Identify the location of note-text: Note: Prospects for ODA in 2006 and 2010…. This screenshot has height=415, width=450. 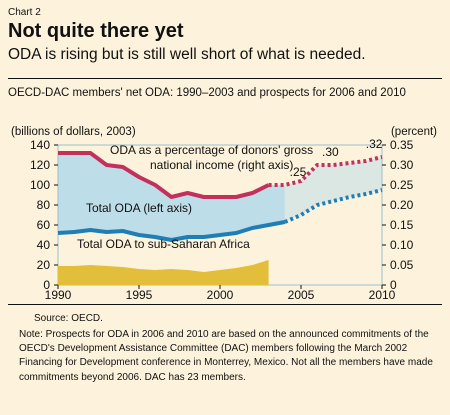
(226, 356).